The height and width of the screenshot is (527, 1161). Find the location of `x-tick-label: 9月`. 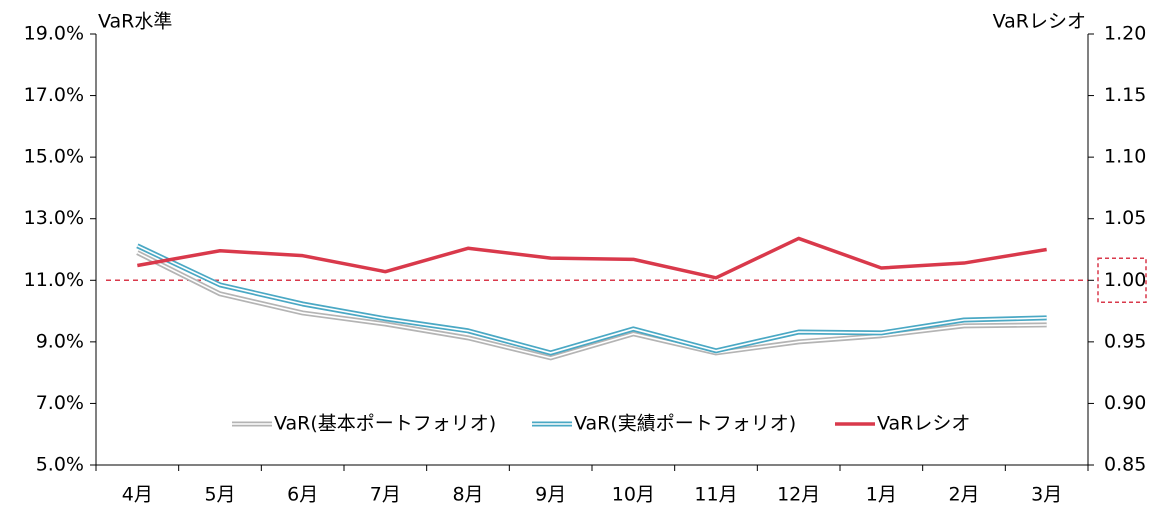

x-tick-label: 9月 is located at coordinates (550, 495).